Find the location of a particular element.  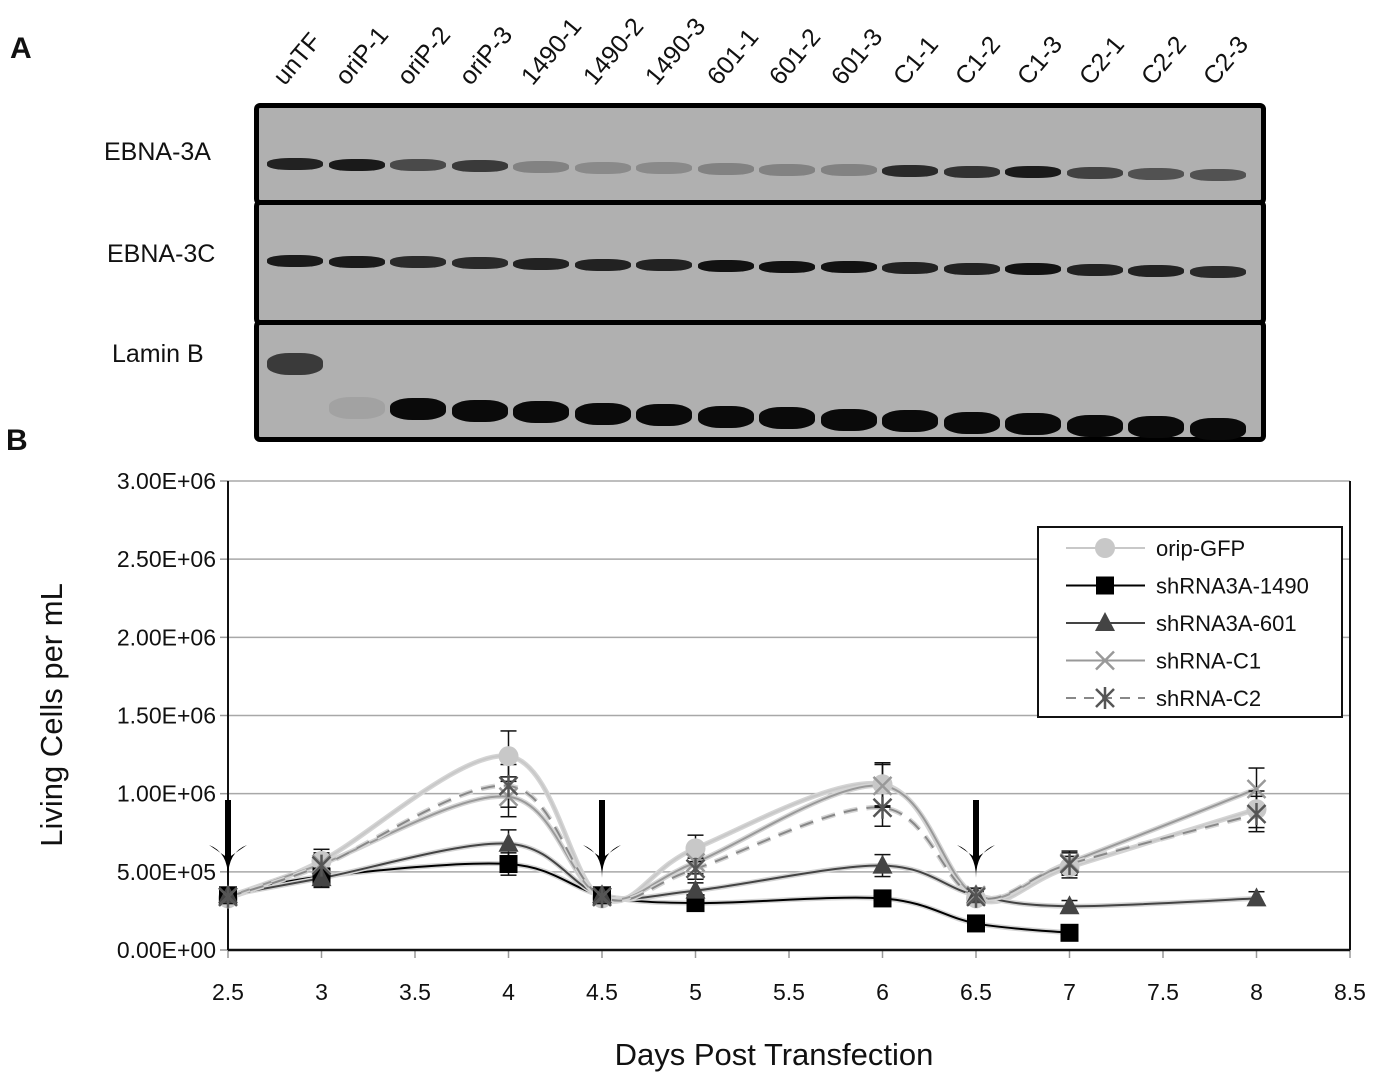

x-tick-label: 7.5 is located at coordinates (1163, 992).